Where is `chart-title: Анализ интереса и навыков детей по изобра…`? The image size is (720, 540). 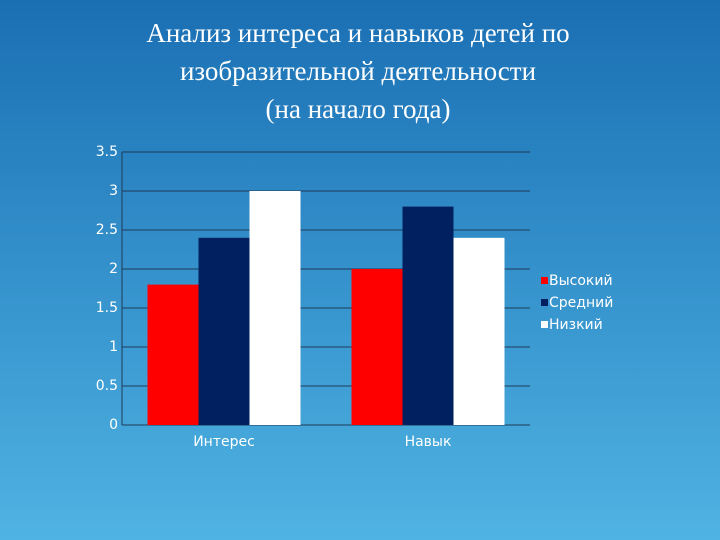 chart-title: Анализ интереса и навыков детей по изобра… is located at coordinates (357, 71).